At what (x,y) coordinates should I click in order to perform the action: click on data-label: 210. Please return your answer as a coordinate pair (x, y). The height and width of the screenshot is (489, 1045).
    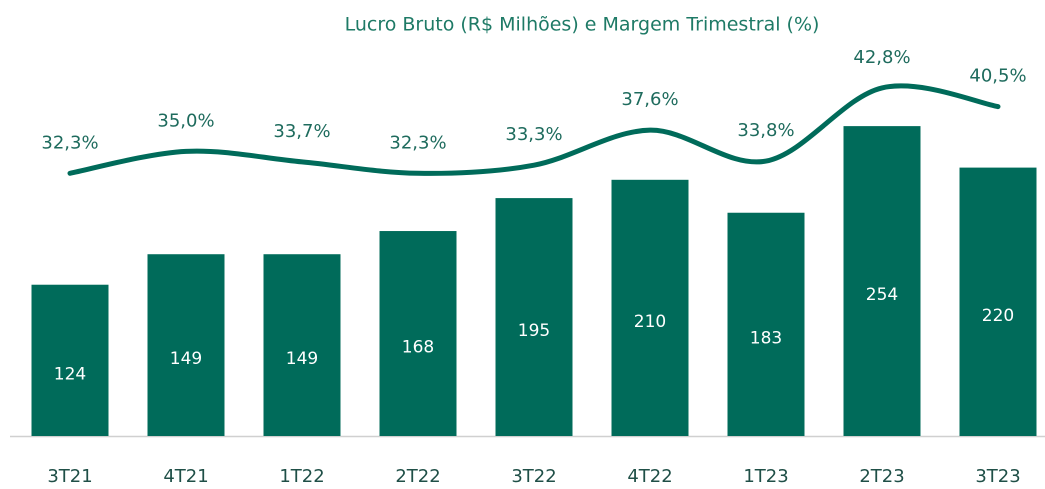
    Looking at the image, I should click on (650, 322).